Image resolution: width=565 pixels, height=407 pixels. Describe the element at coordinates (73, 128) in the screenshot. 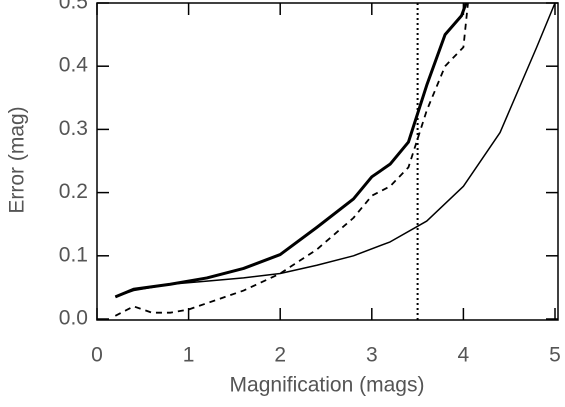

I see `y-tick-label: 0.3` at that location.